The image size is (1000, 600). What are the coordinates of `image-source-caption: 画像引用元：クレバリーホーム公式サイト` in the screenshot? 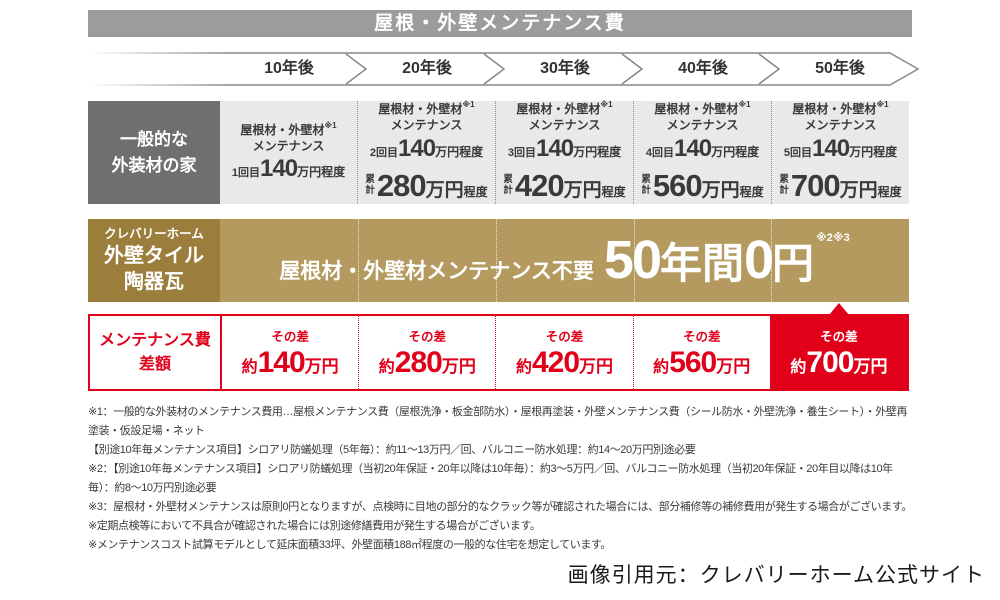 It's located at (776, 575).